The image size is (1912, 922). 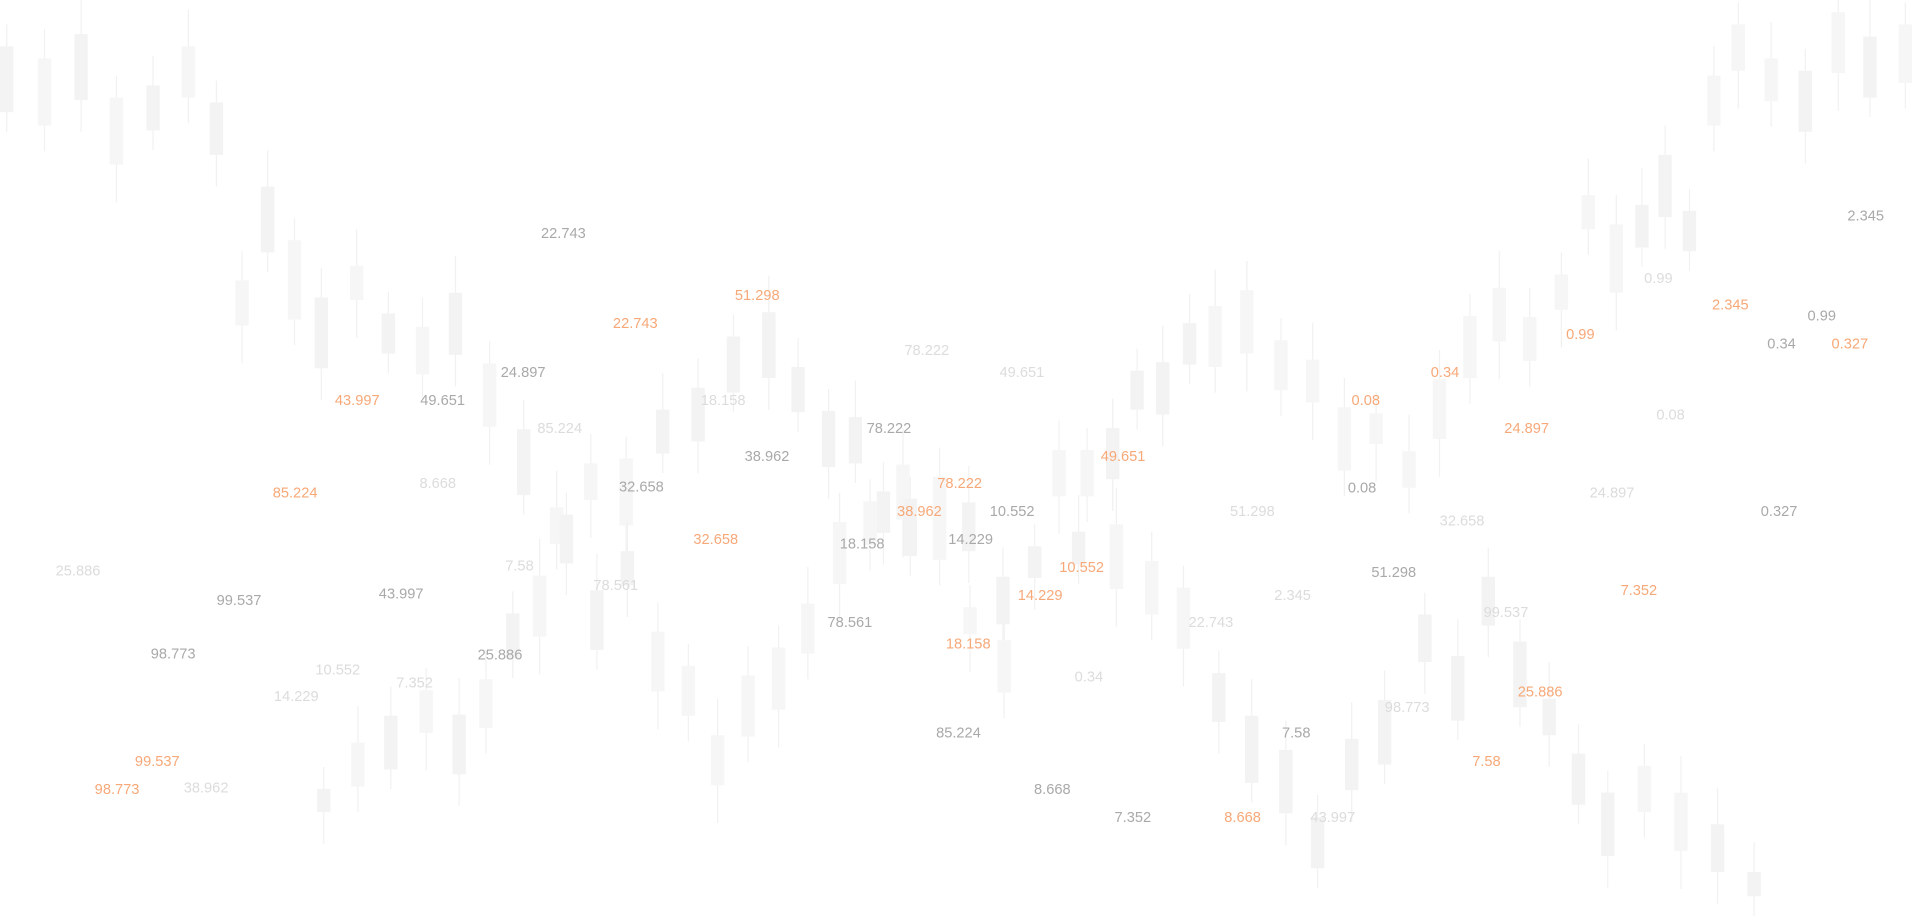 I want to click on number-label: 24.897, so click(x=1612, y=493).